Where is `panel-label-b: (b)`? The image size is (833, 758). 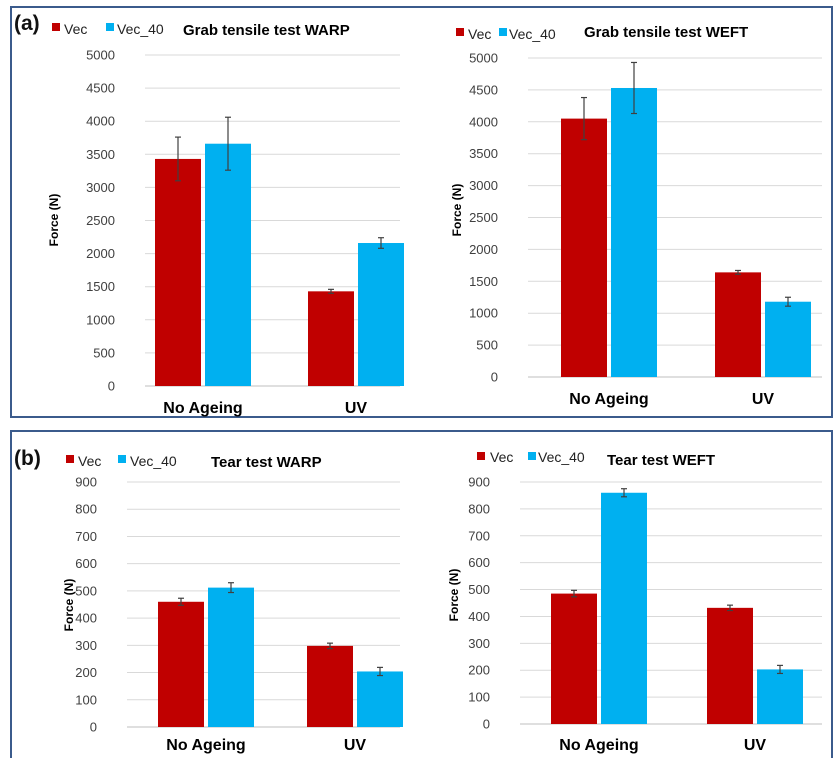 panel-label-b: (b) is located at coordinates (27, 458).